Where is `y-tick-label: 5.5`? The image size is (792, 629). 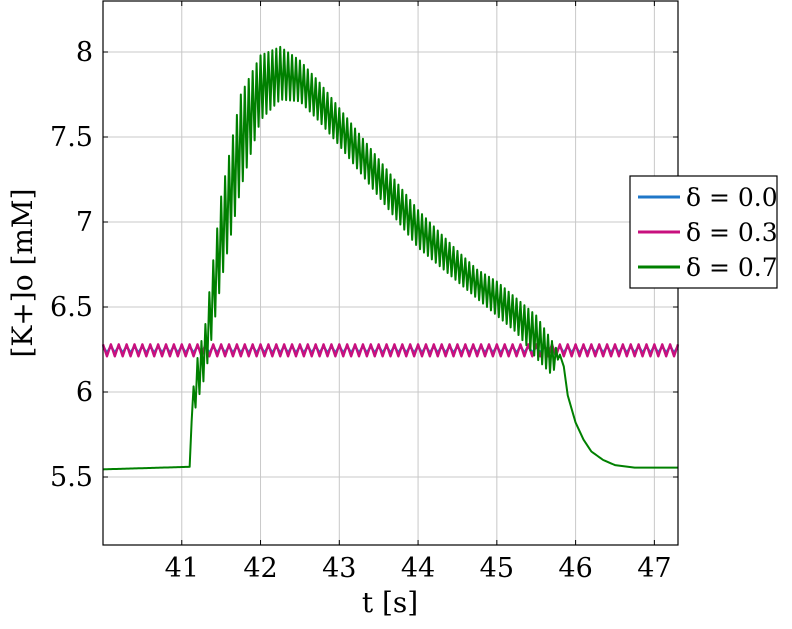
y-tick-label: 5.5 is located at coordinates (71, 477).